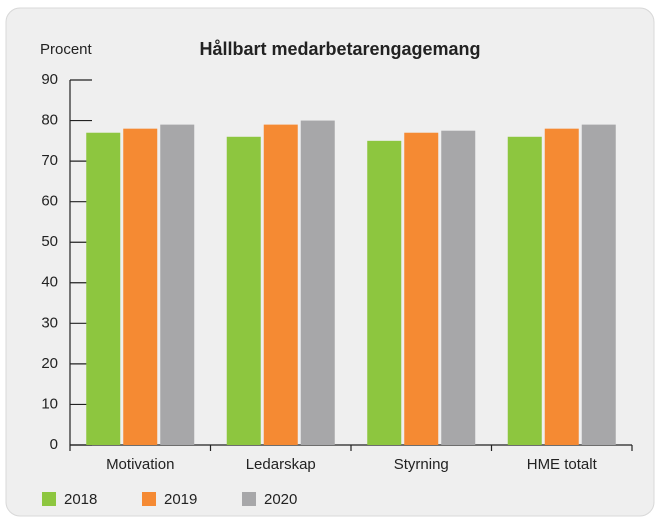 Image resolution: width=660 pixels, height=523 pixels. I want to click on chart-title: Hållbart medarbetarengagemang, so click(339, 49).